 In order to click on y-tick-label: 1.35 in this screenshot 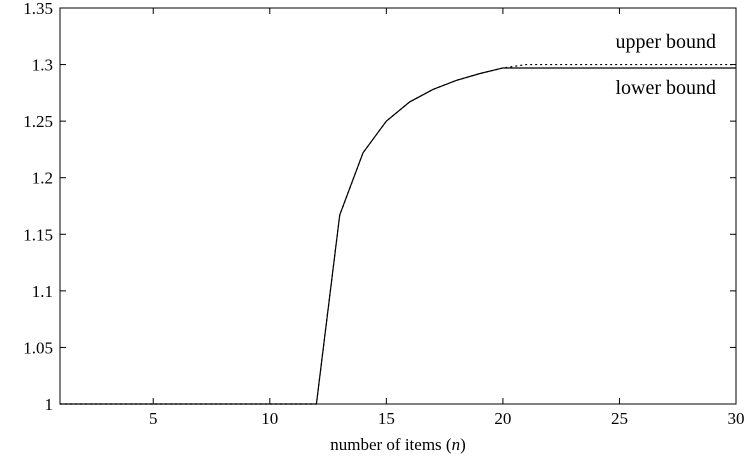, I will do `click(38, 9)`.